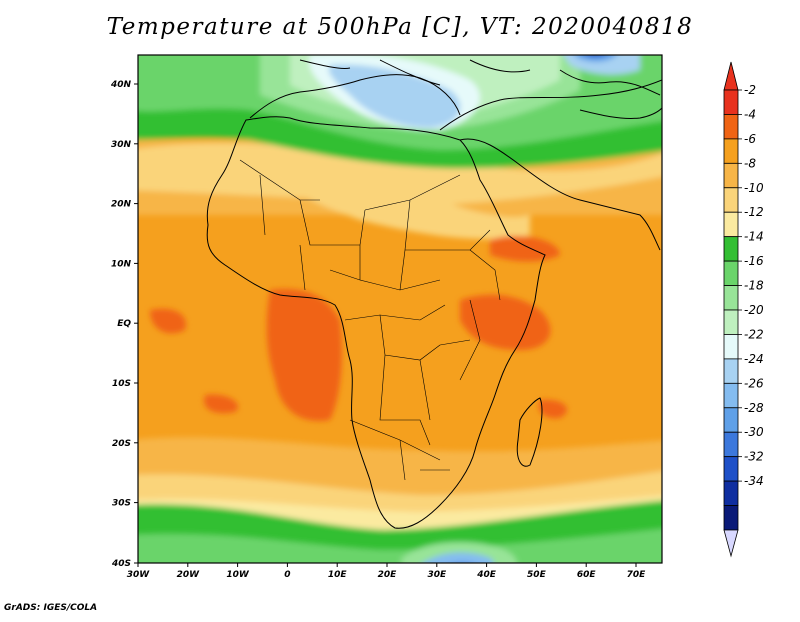 The width and height of the screenshot is (800, 622). What do you see at coordinates (121, 444) in the screenshot?
I see `lat-tick-label: 20S` at bounding box center [121, 444].